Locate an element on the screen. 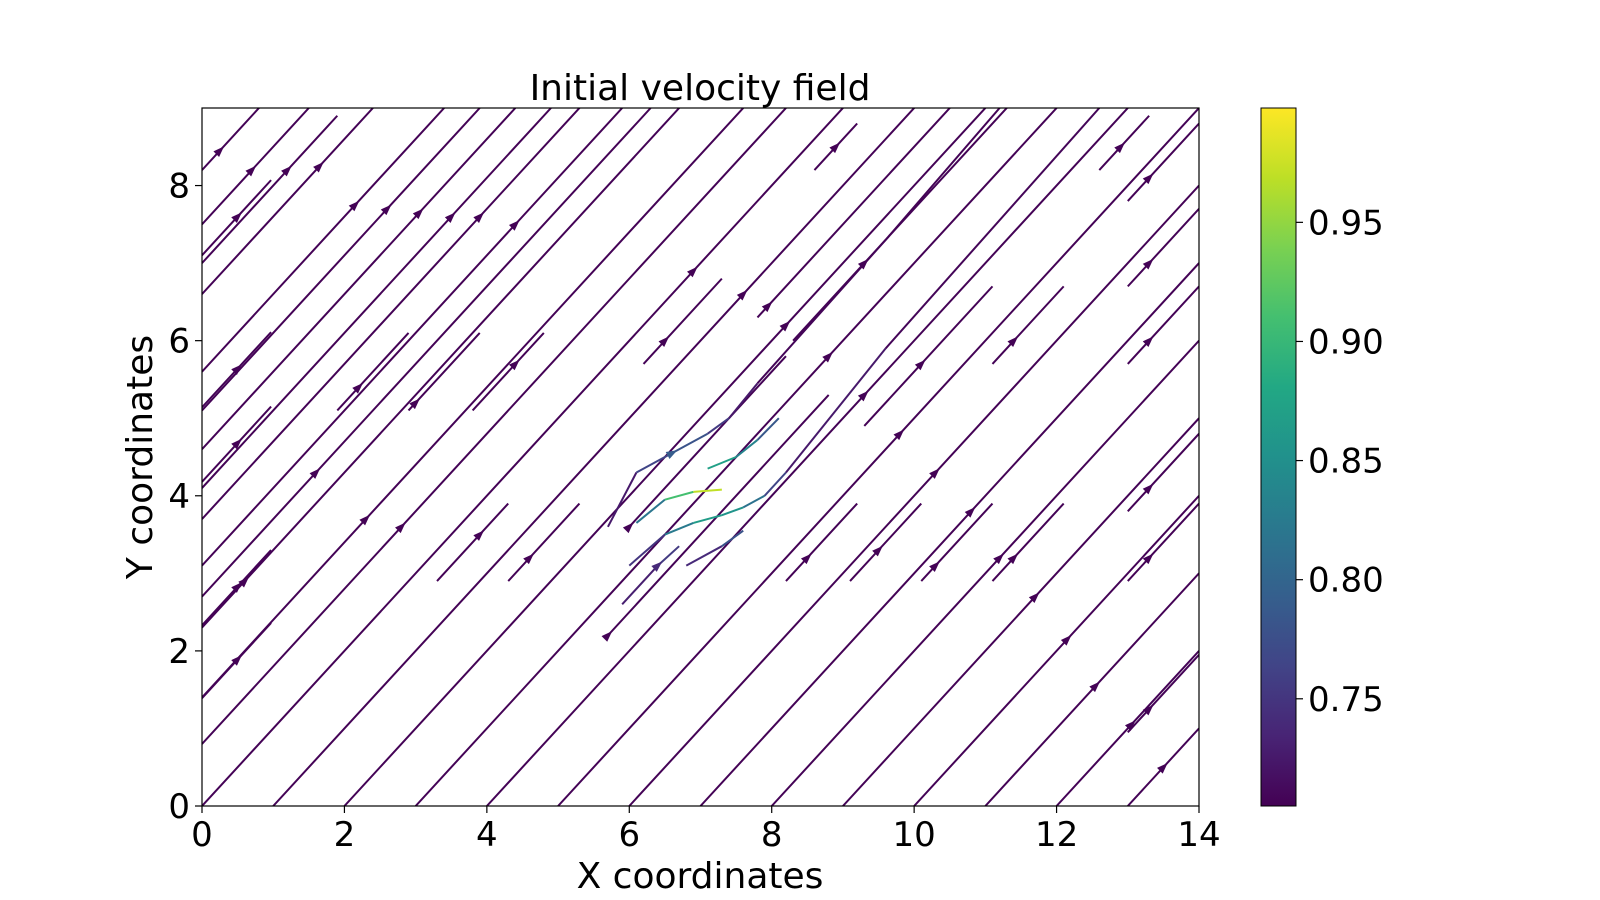 The width and height of the screenshot is (1600, 900). y-tick-label: 4 is located at coordinates (179, 497).